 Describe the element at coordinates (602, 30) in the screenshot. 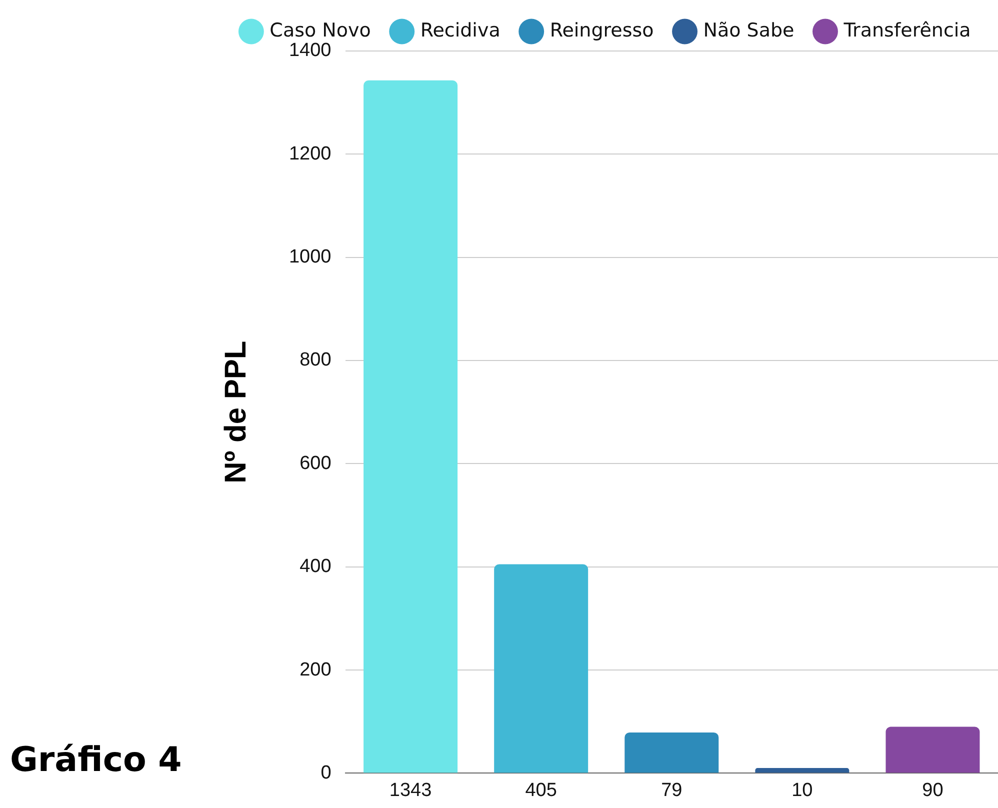

I see `legend-label: Reingresso` at that location.